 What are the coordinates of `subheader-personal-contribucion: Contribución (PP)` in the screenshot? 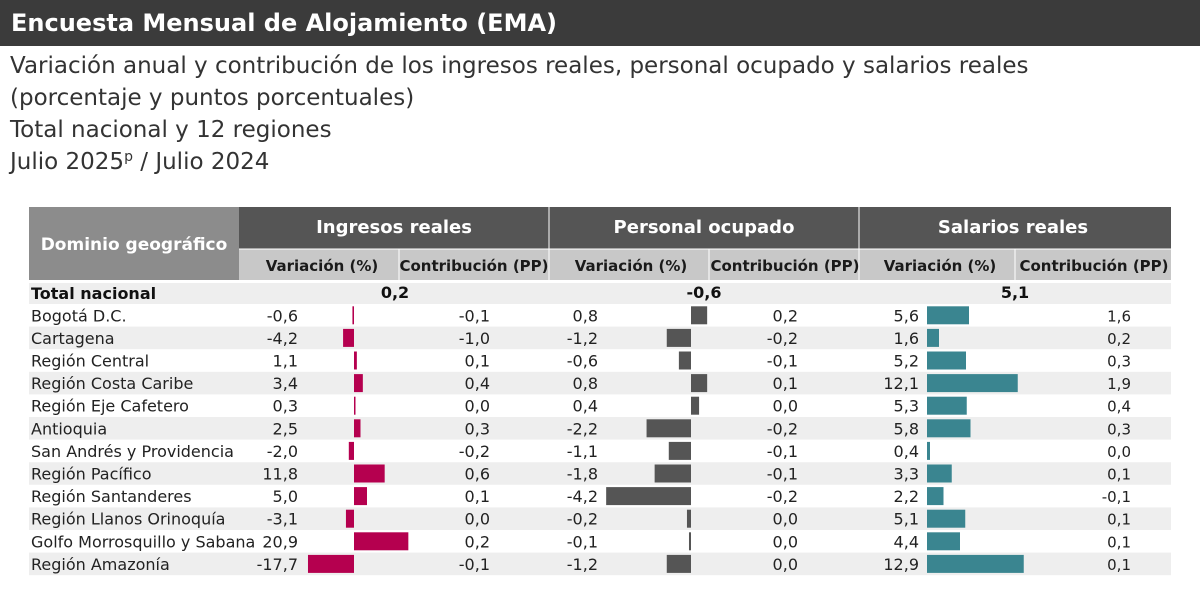 It's located at (784, 266).